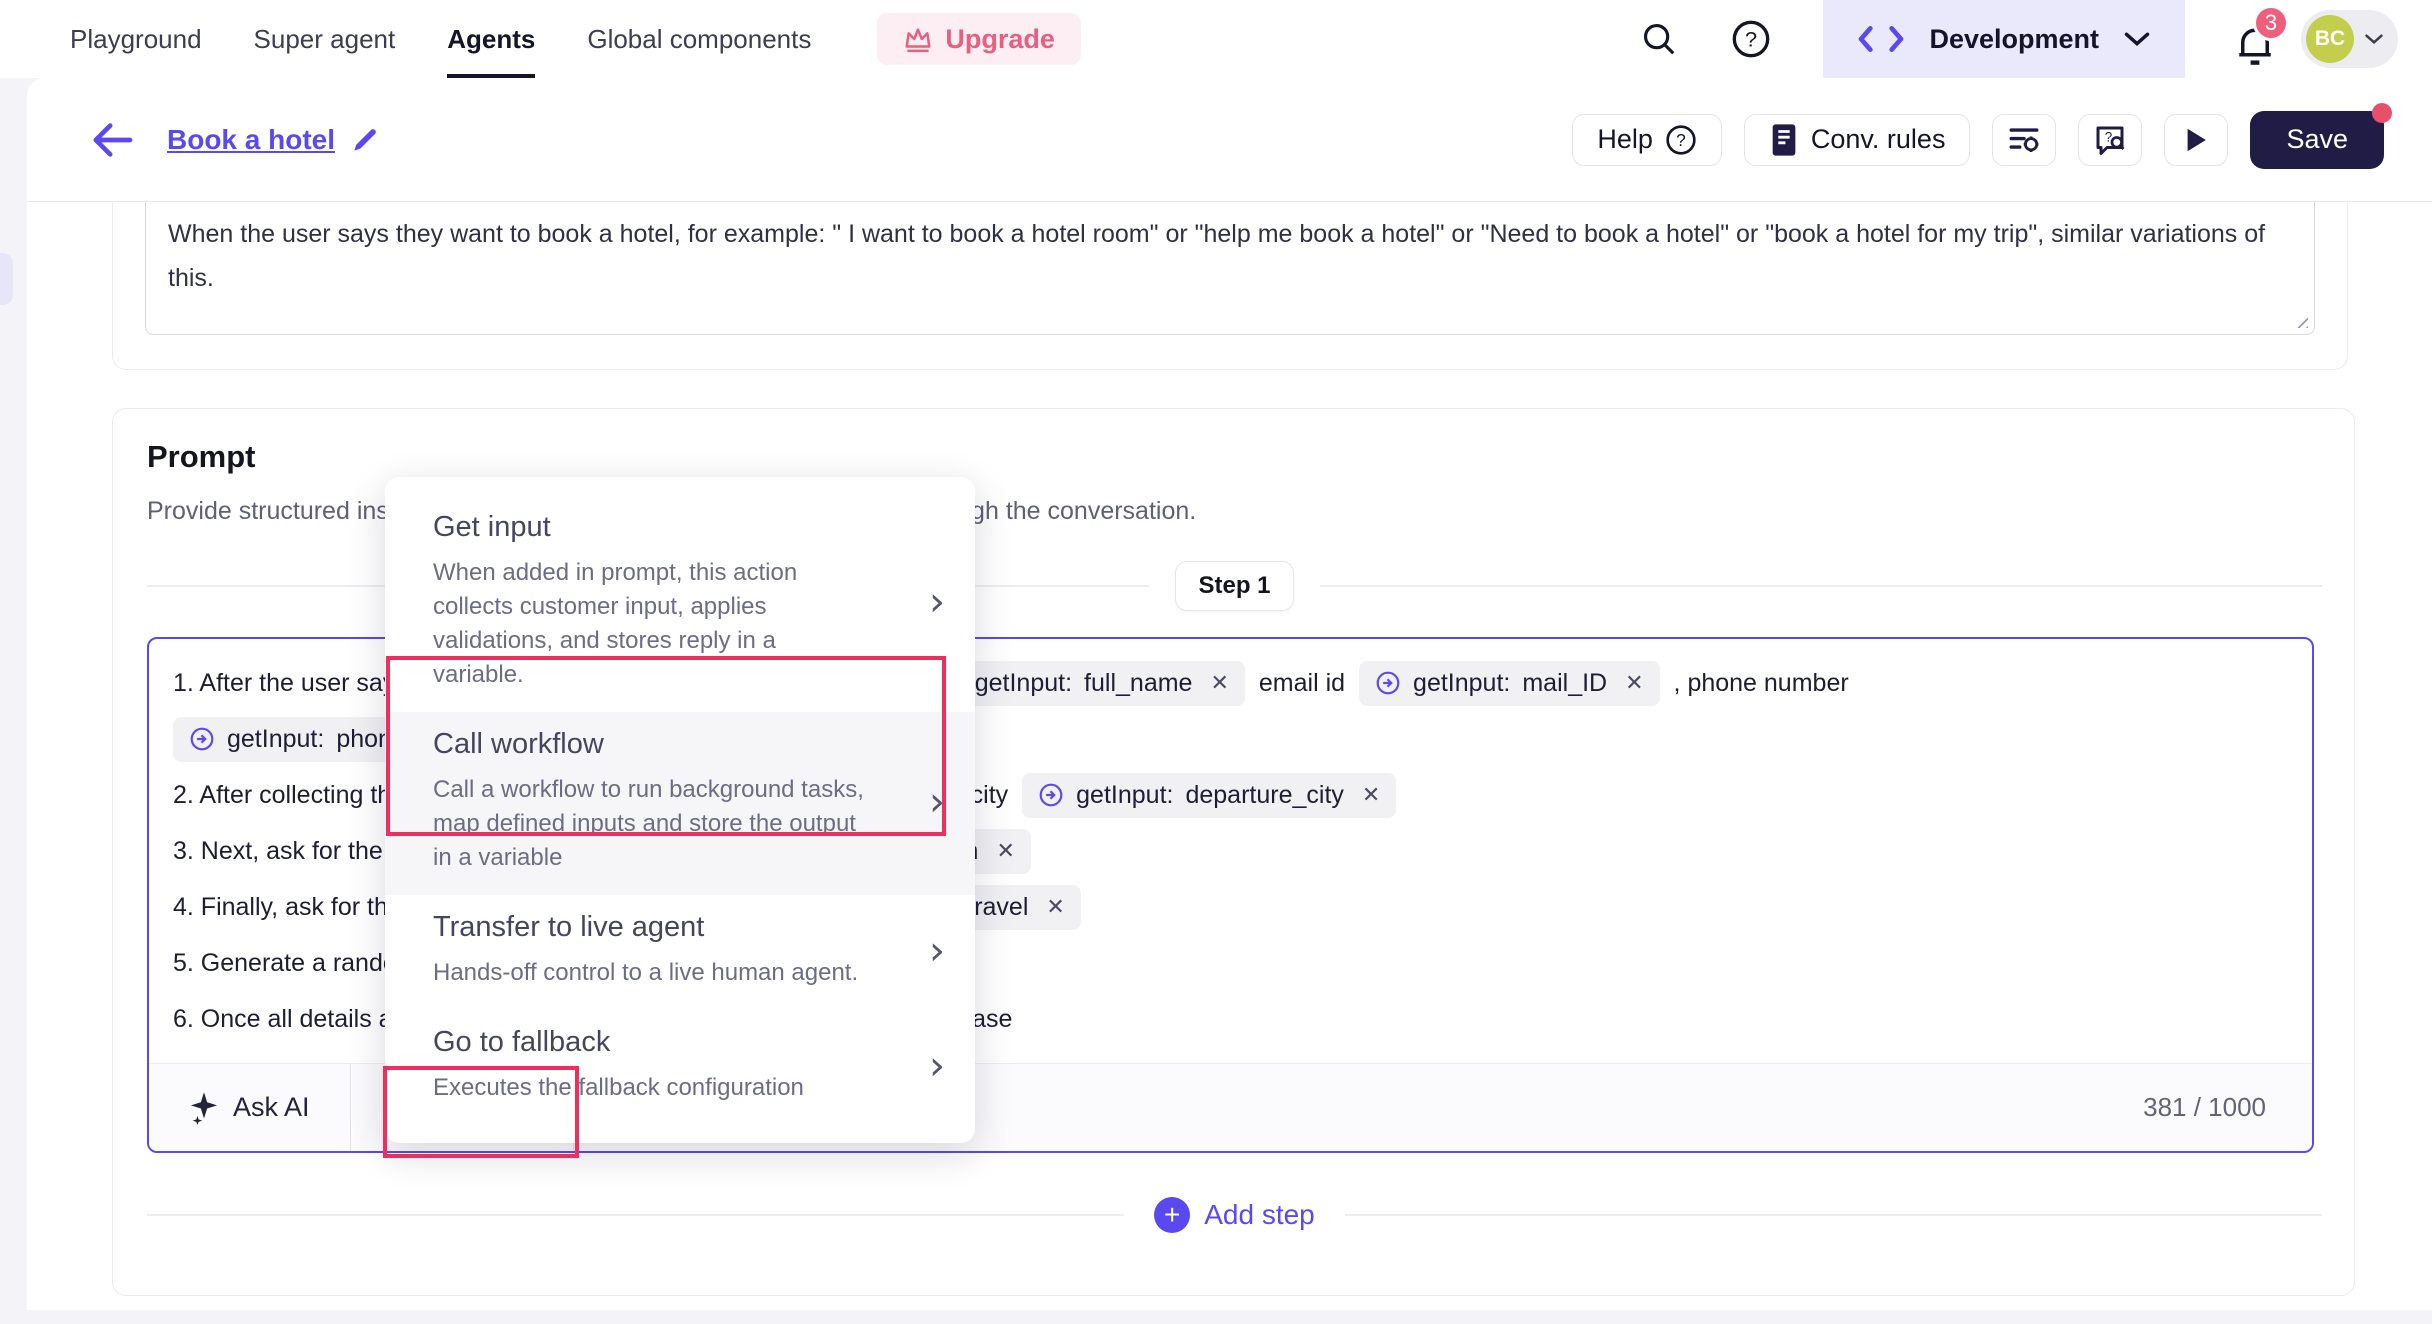 Image resolution: width=2432 pixels, height=1324 pixels. I want to click on environment-switcher: Development, so click(2004, 39).